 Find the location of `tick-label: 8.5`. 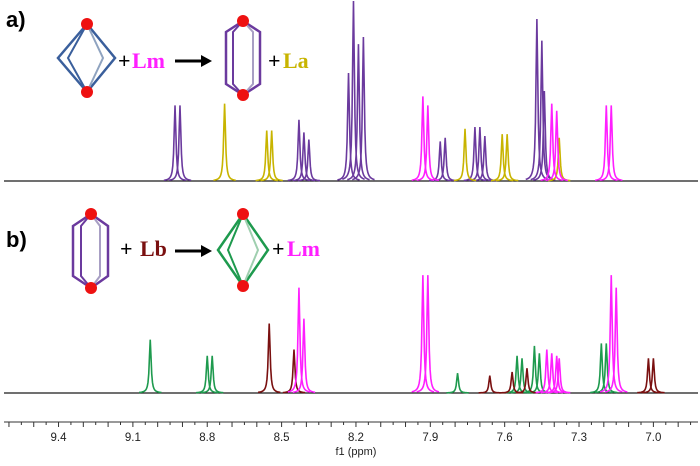

tick-label: 8.5 is located at coordinates (282, 438).